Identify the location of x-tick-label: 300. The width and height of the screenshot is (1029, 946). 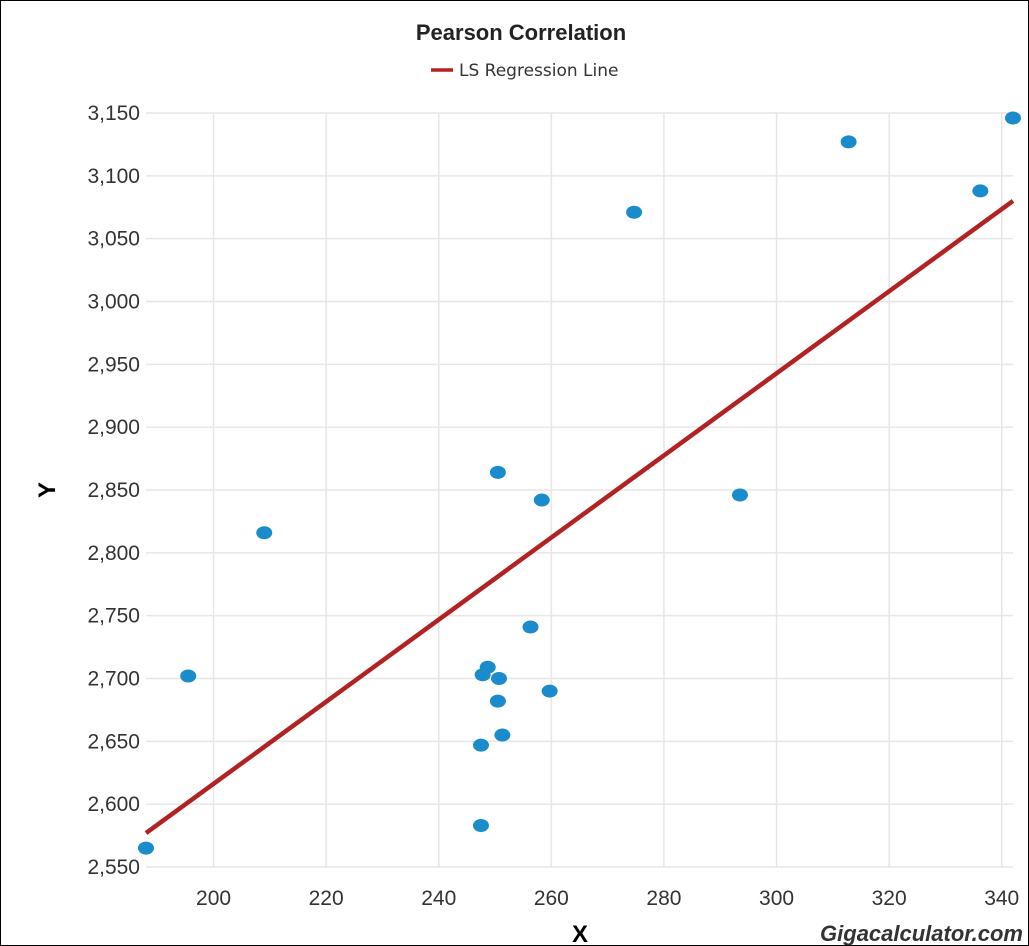
(776, 898).